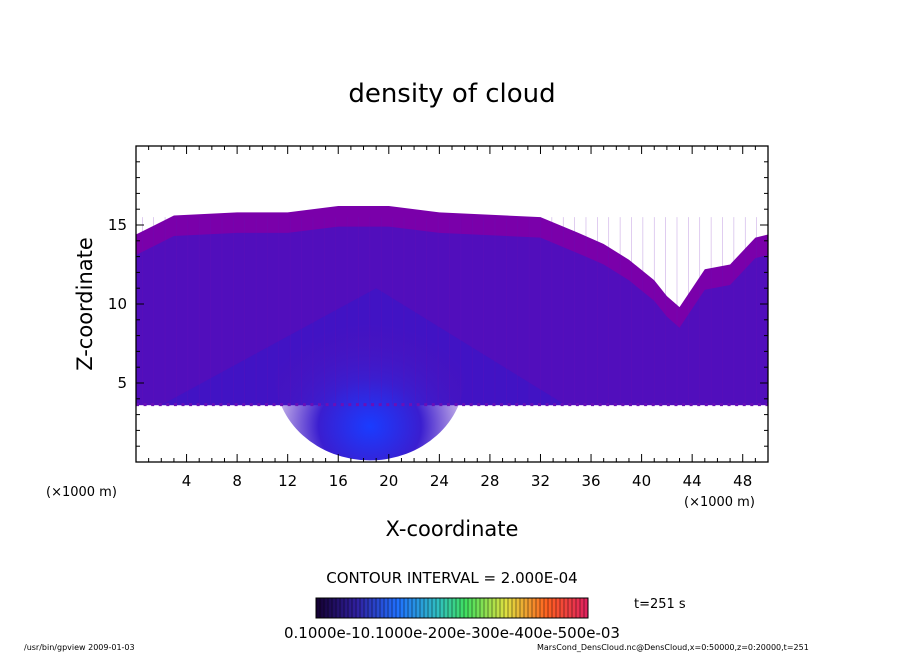  I want to click on x-unit-left: (×1000 m), so click(81, 492).